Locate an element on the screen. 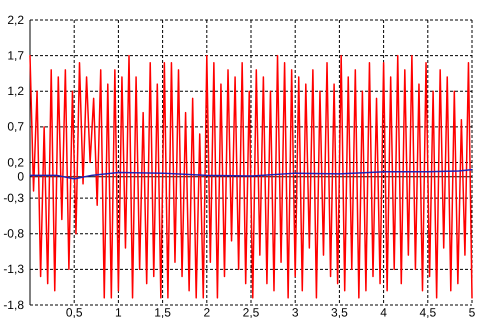  y-tick-label: 0,2 is located at coordinates (15, 162).